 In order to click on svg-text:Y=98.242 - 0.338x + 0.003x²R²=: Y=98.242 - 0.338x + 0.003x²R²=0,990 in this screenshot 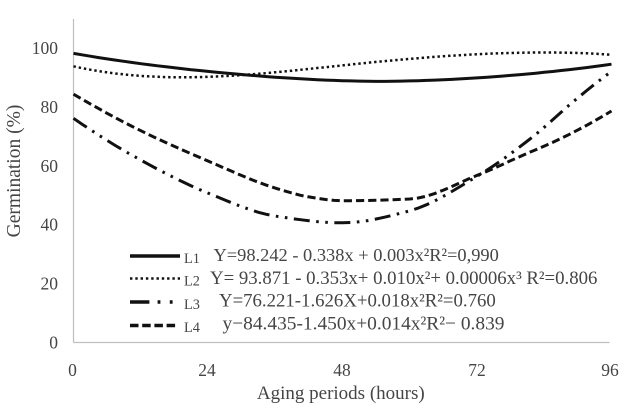, I will do `click(356, 255)`.